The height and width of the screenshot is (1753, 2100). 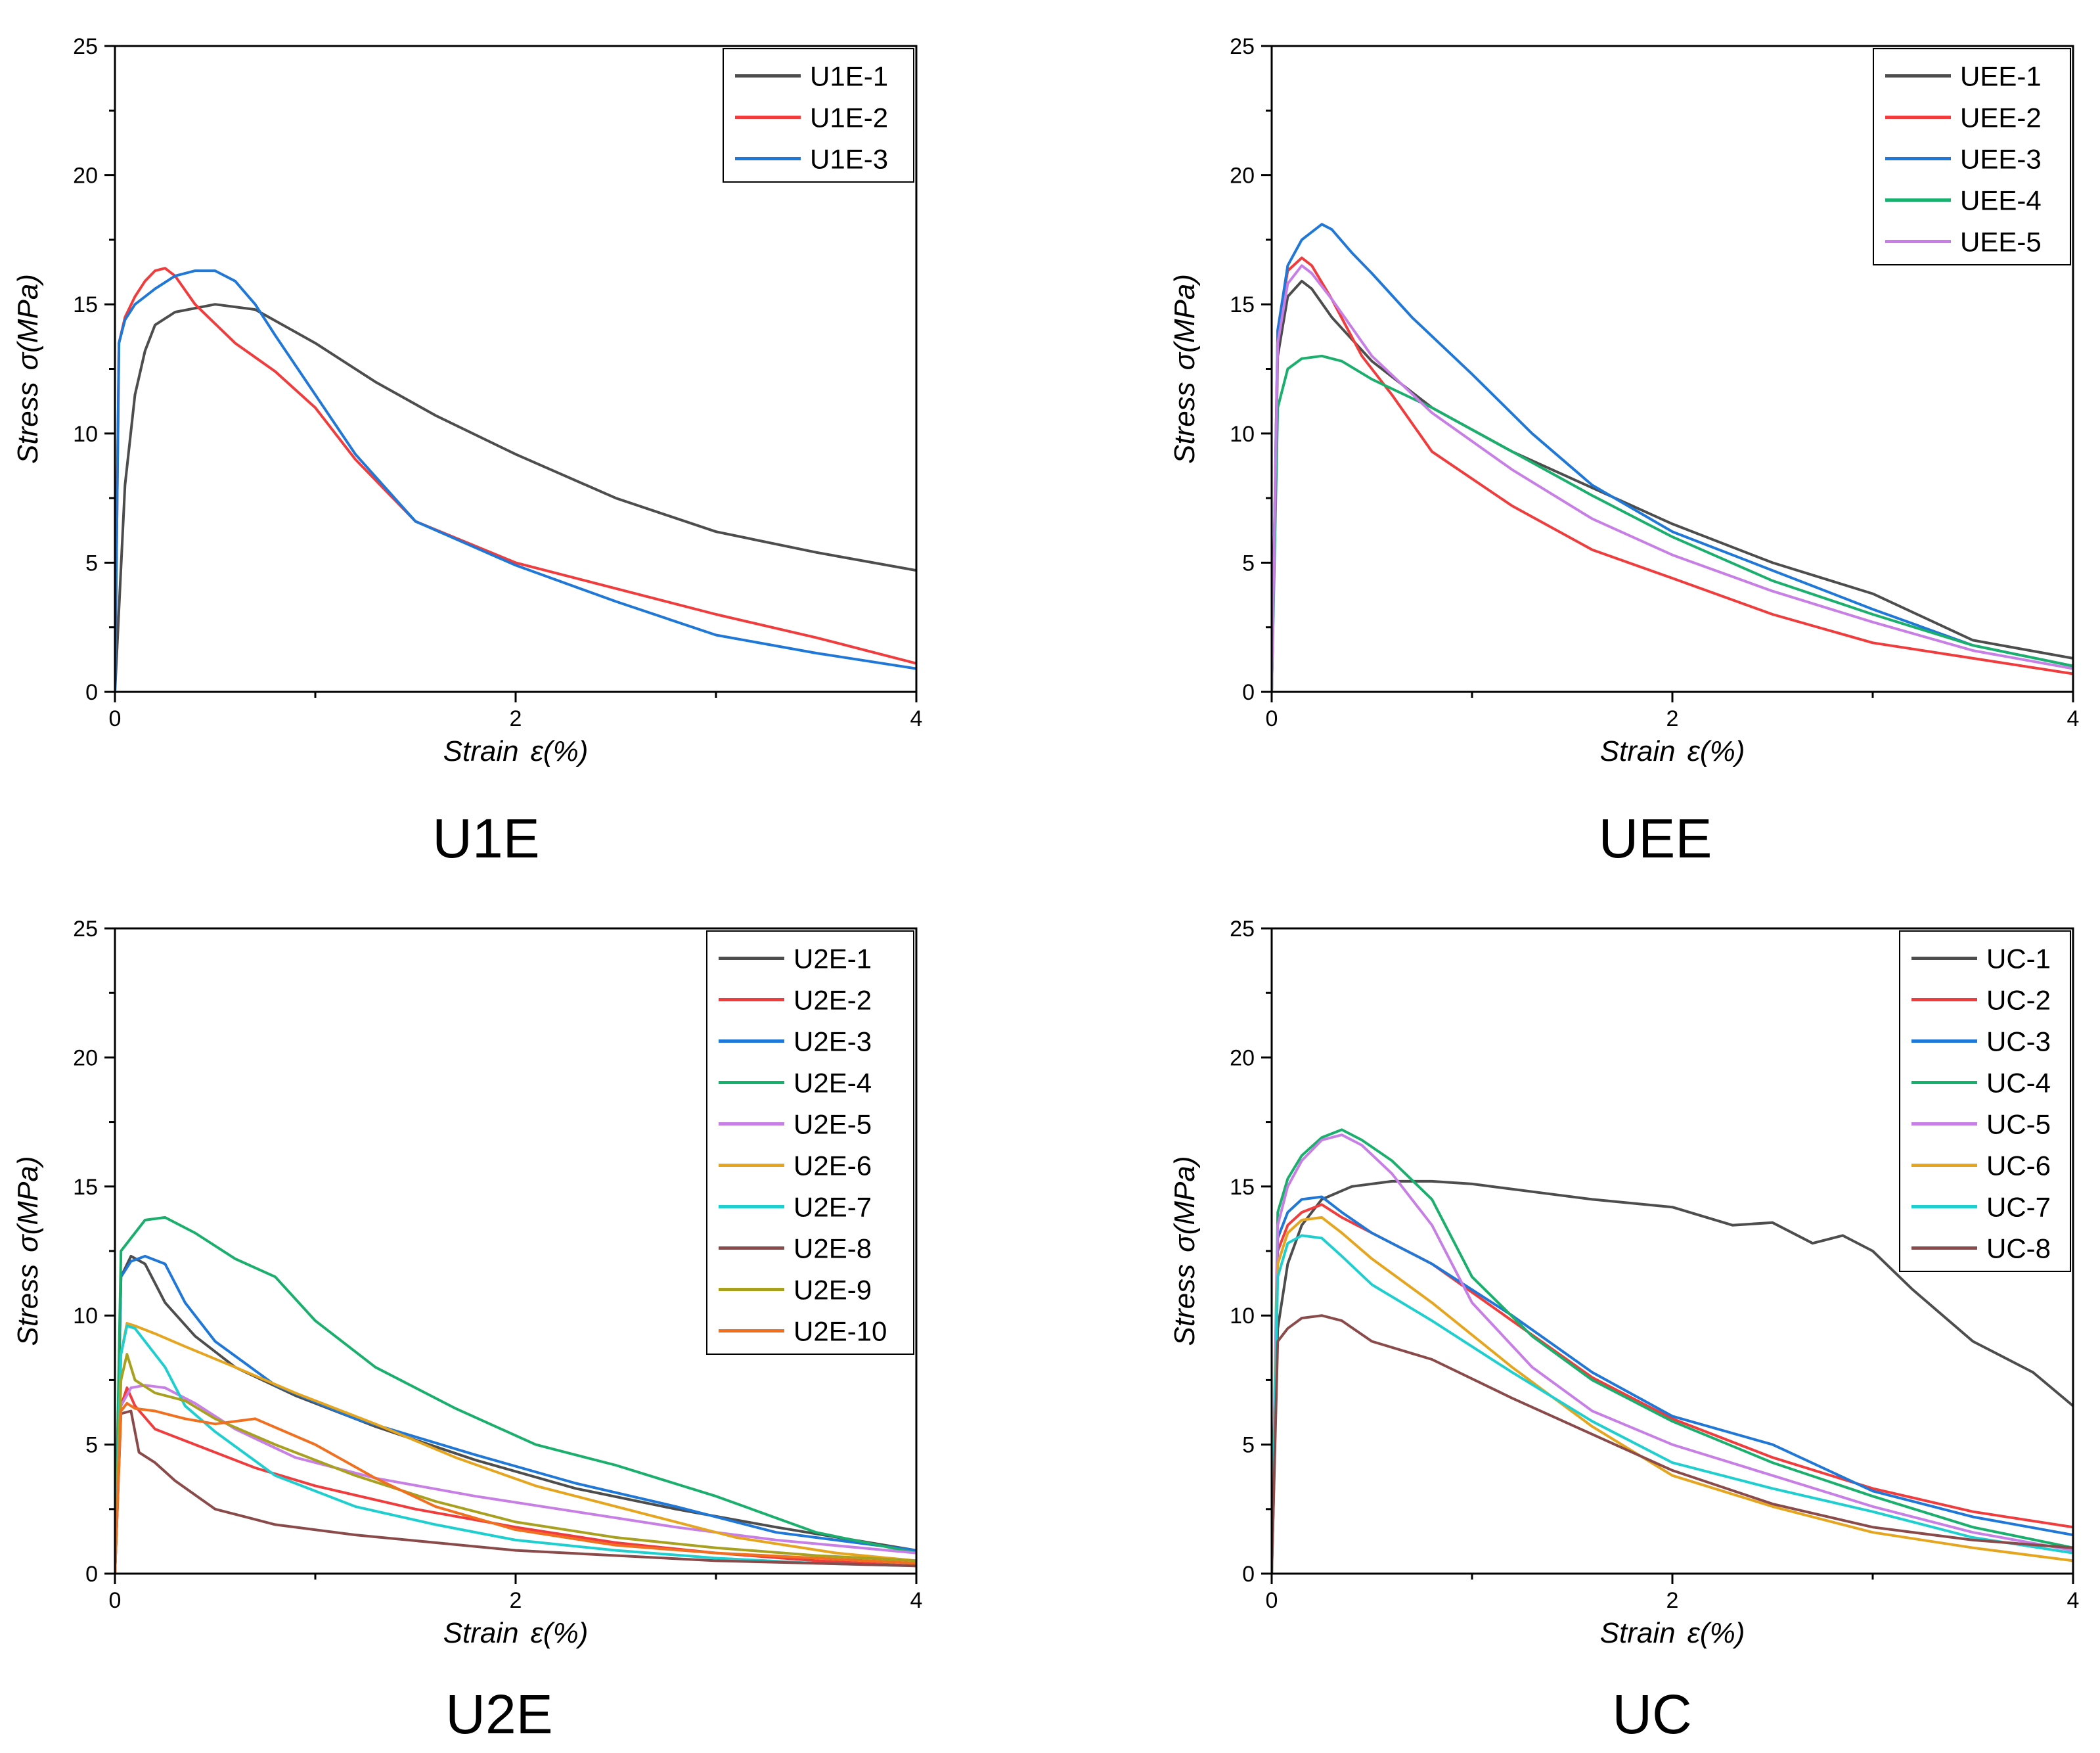 I want to click on legend-label: U1E-3, so click(x=849, y=159).